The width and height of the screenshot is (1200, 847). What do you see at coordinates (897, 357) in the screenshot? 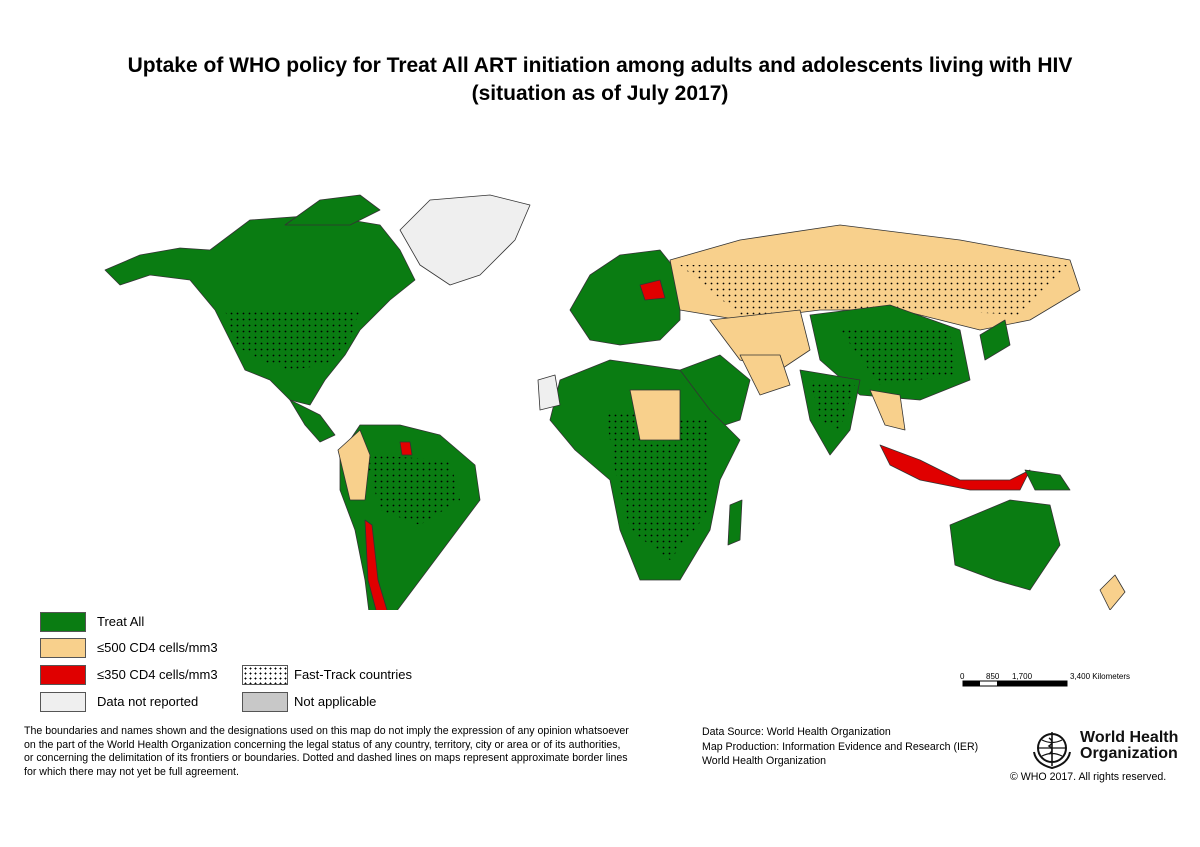
I see `region-china-fasttrack` at bounding box center [897, 357].